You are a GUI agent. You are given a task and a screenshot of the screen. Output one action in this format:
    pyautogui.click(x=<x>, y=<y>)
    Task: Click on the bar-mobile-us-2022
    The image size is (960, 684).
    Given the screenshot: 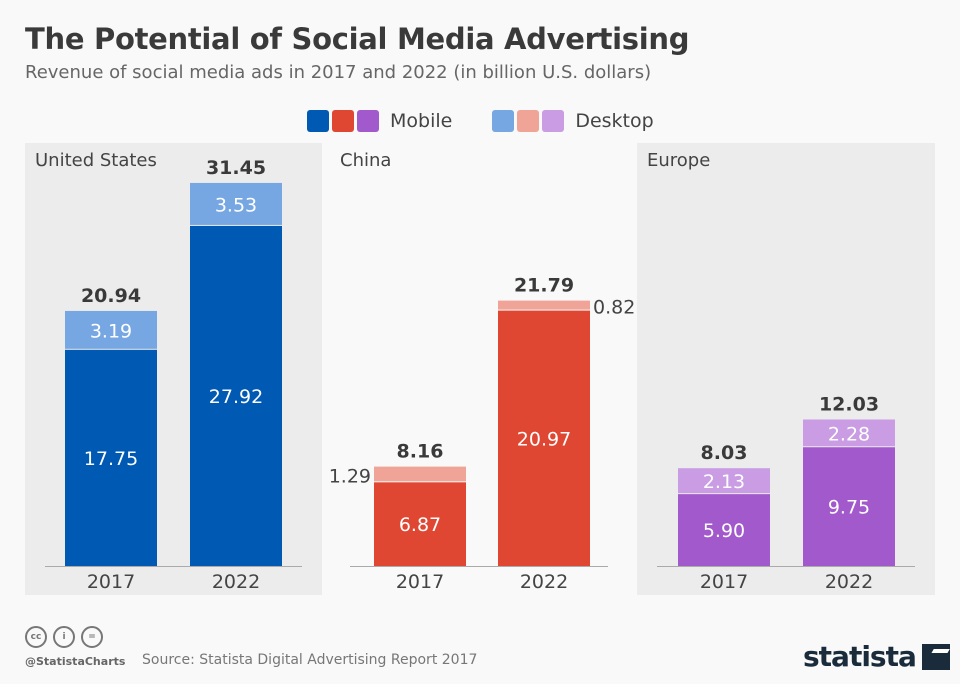 What is the action you would take?
    pyautogui.click(x=236, y=396)
    